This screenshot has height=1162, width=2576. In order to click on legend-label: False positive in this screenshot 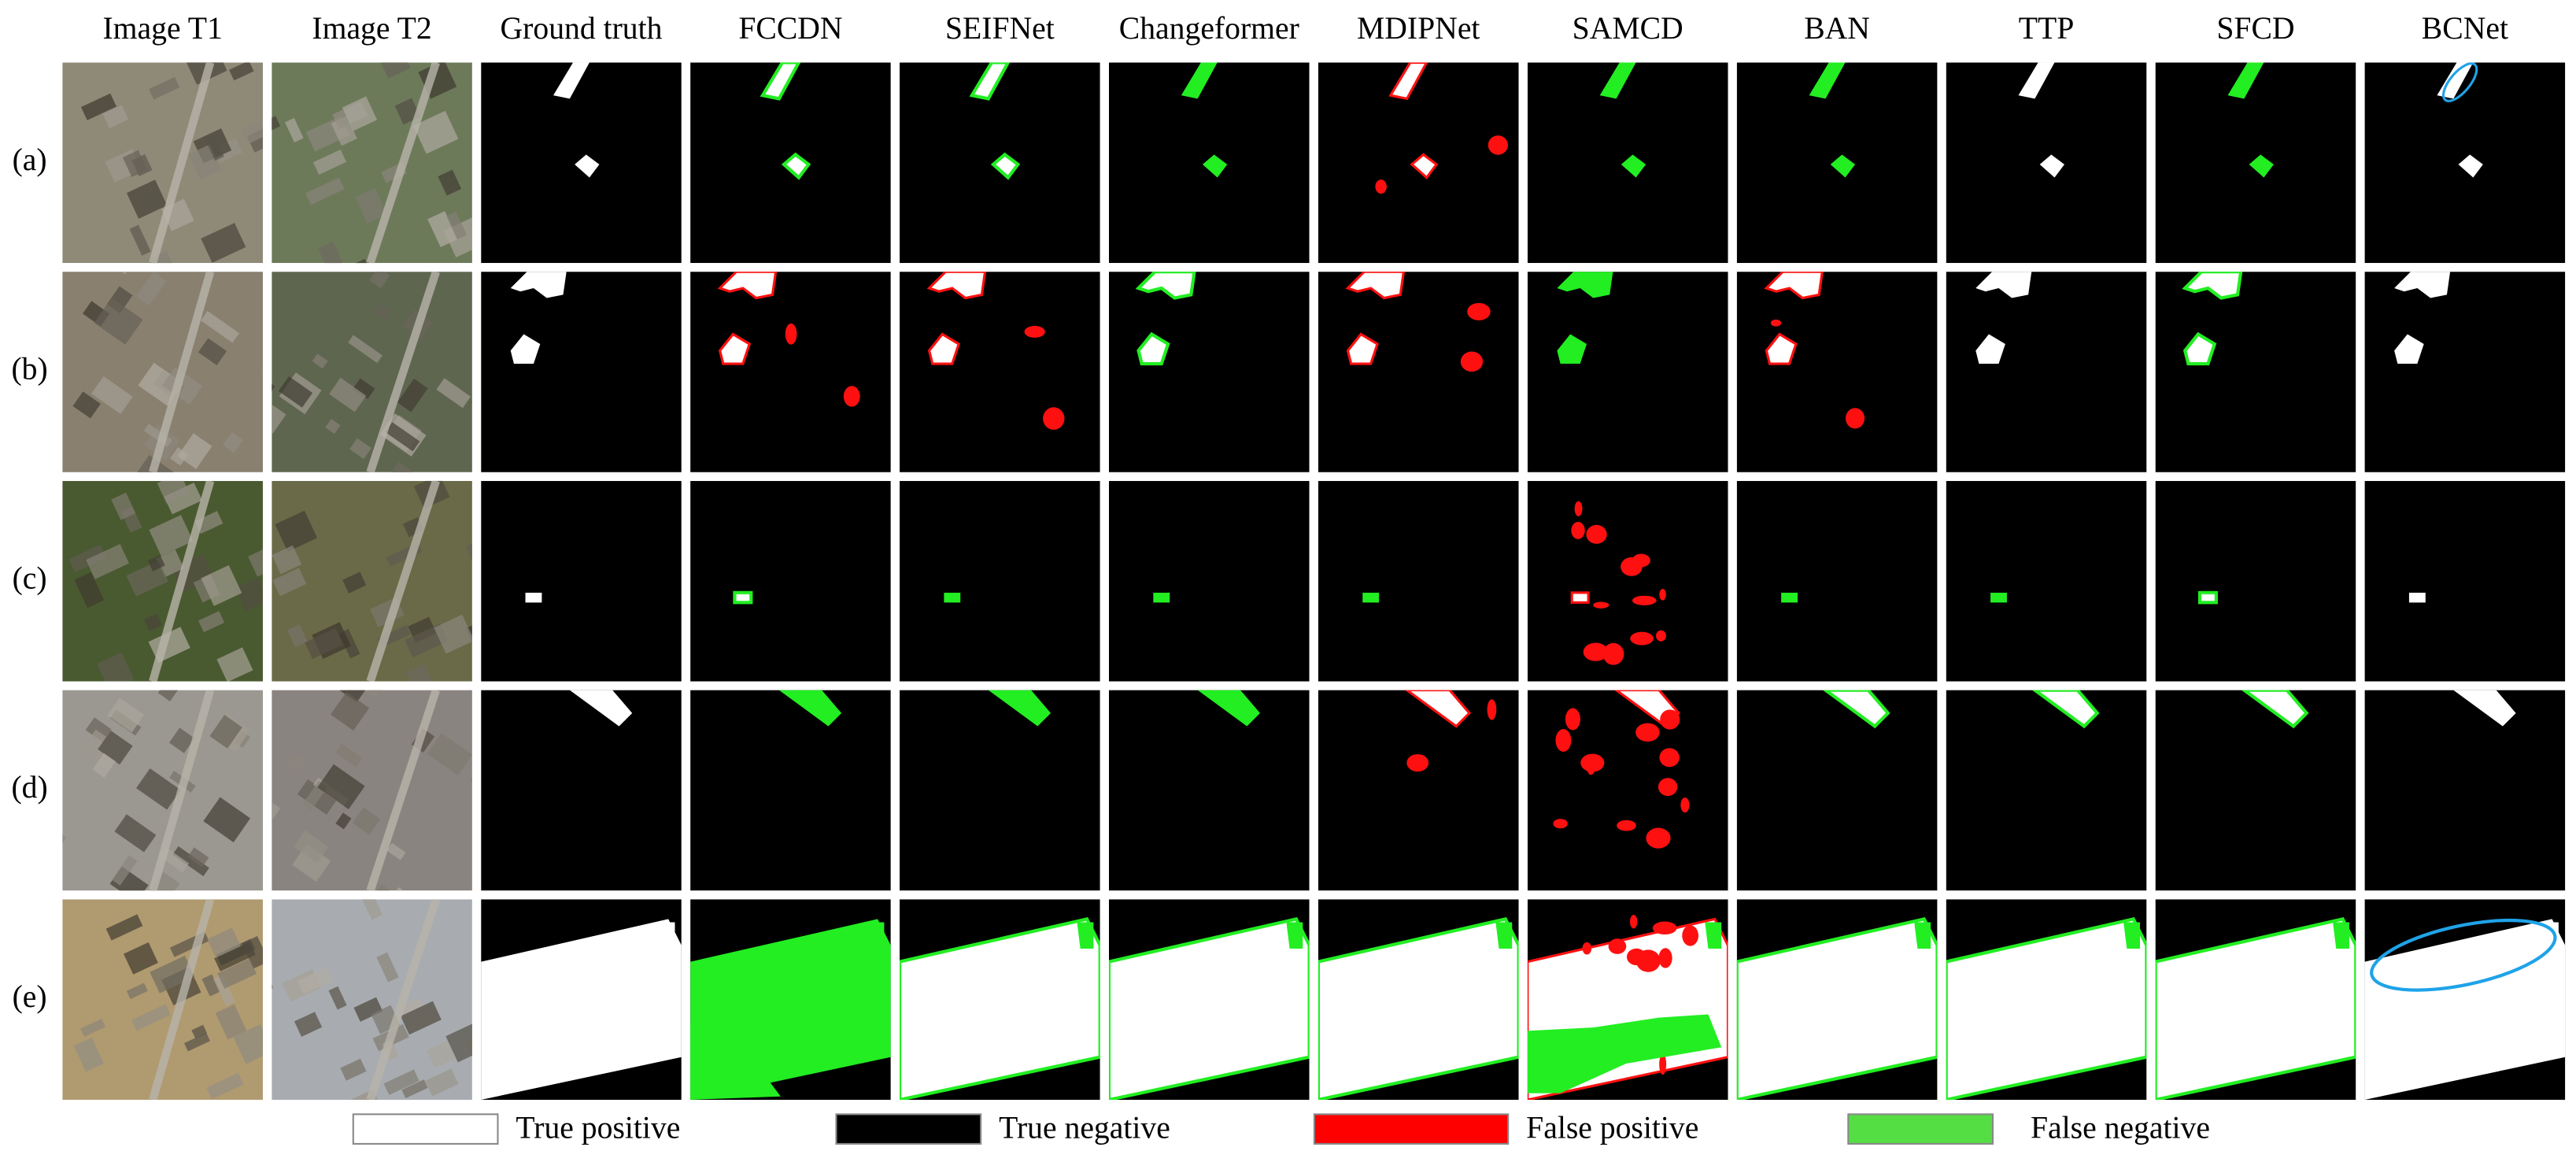, I will do `click(1612, 1127)`.